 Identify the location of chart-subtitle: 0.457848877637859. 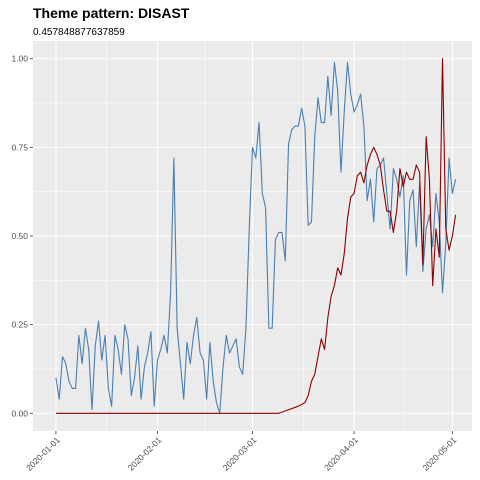
(79, 32).